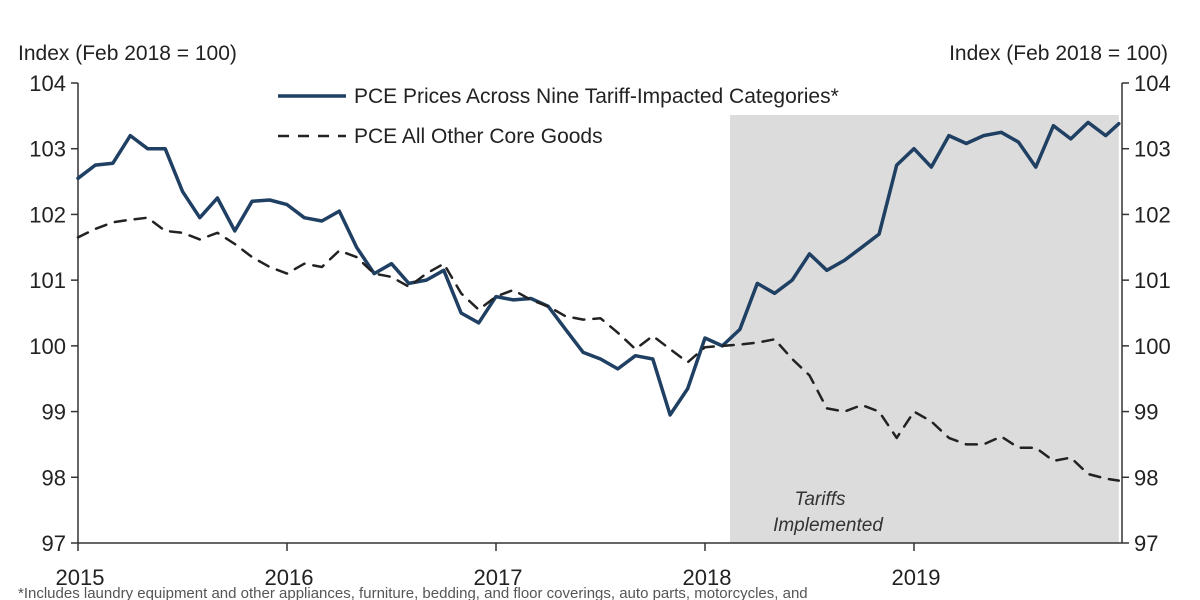 The height and width of the screenshot is (600, 1200). I want to click on y-tick-label-left: 97, so click(54, 543).